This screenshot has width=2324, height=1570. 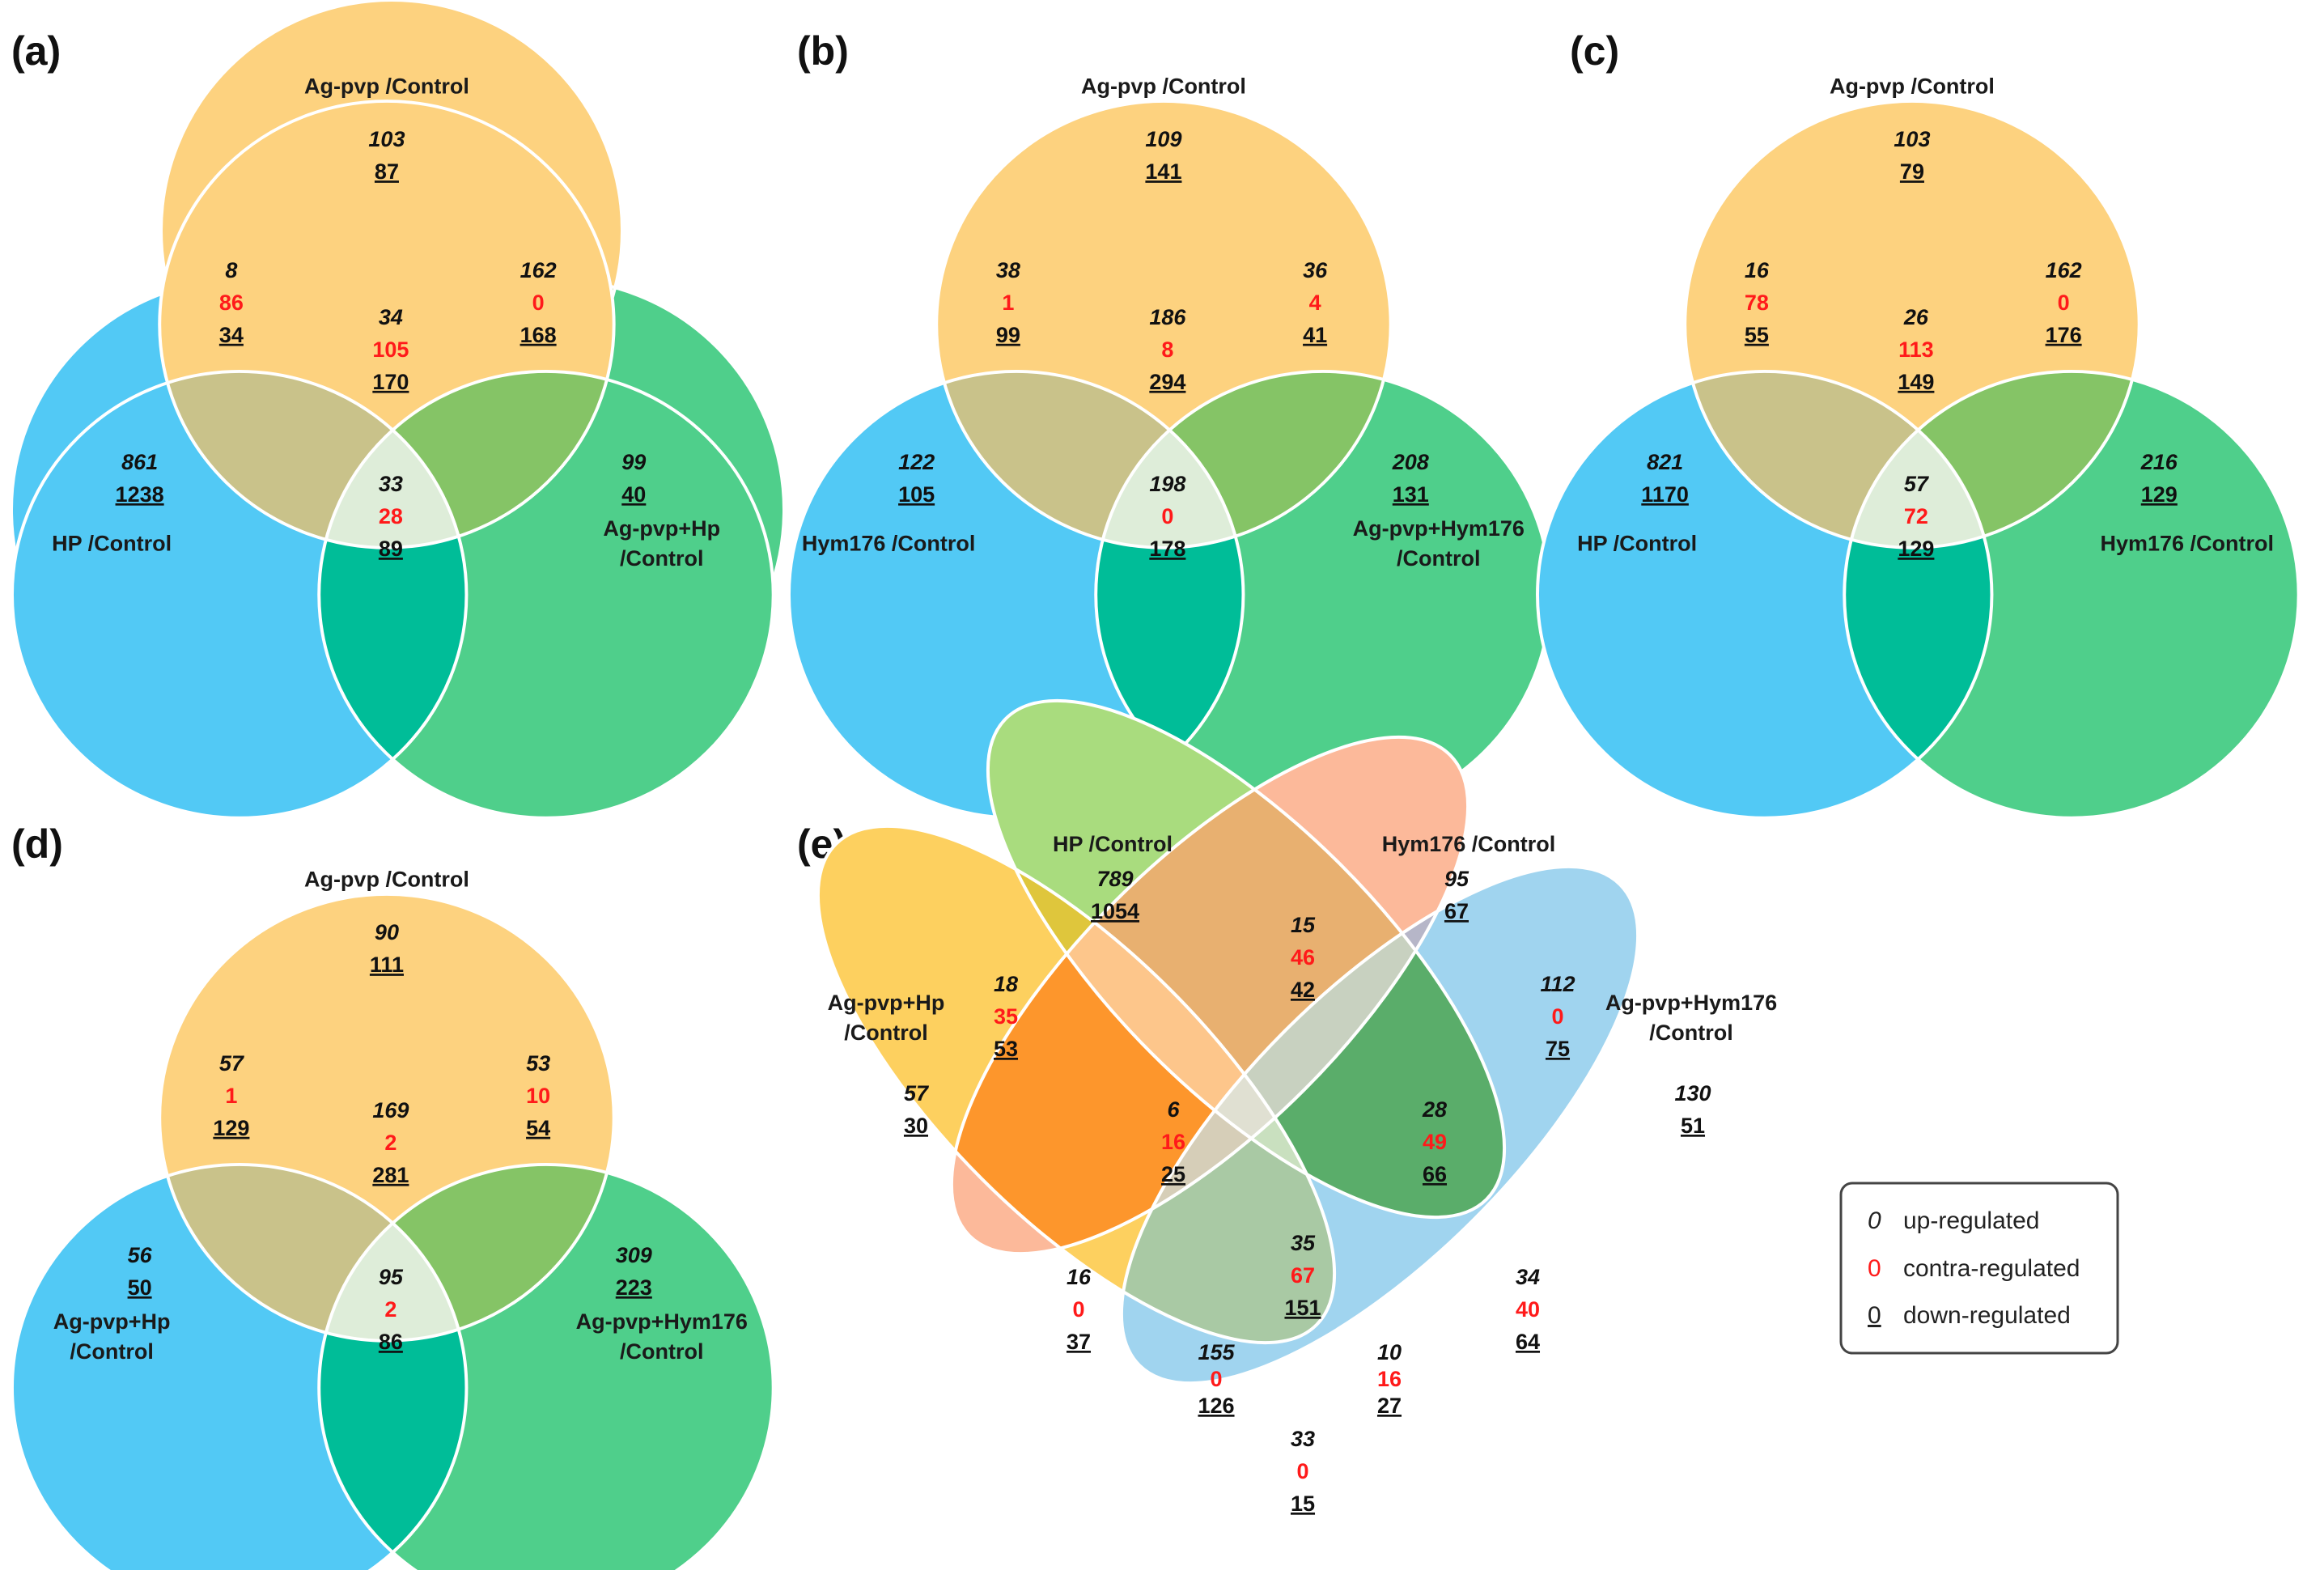 What do you see at coordinates (538, 335) in the screenshot?
I see `panel-a-ac-down: 168` at bounding box center [538, 335].